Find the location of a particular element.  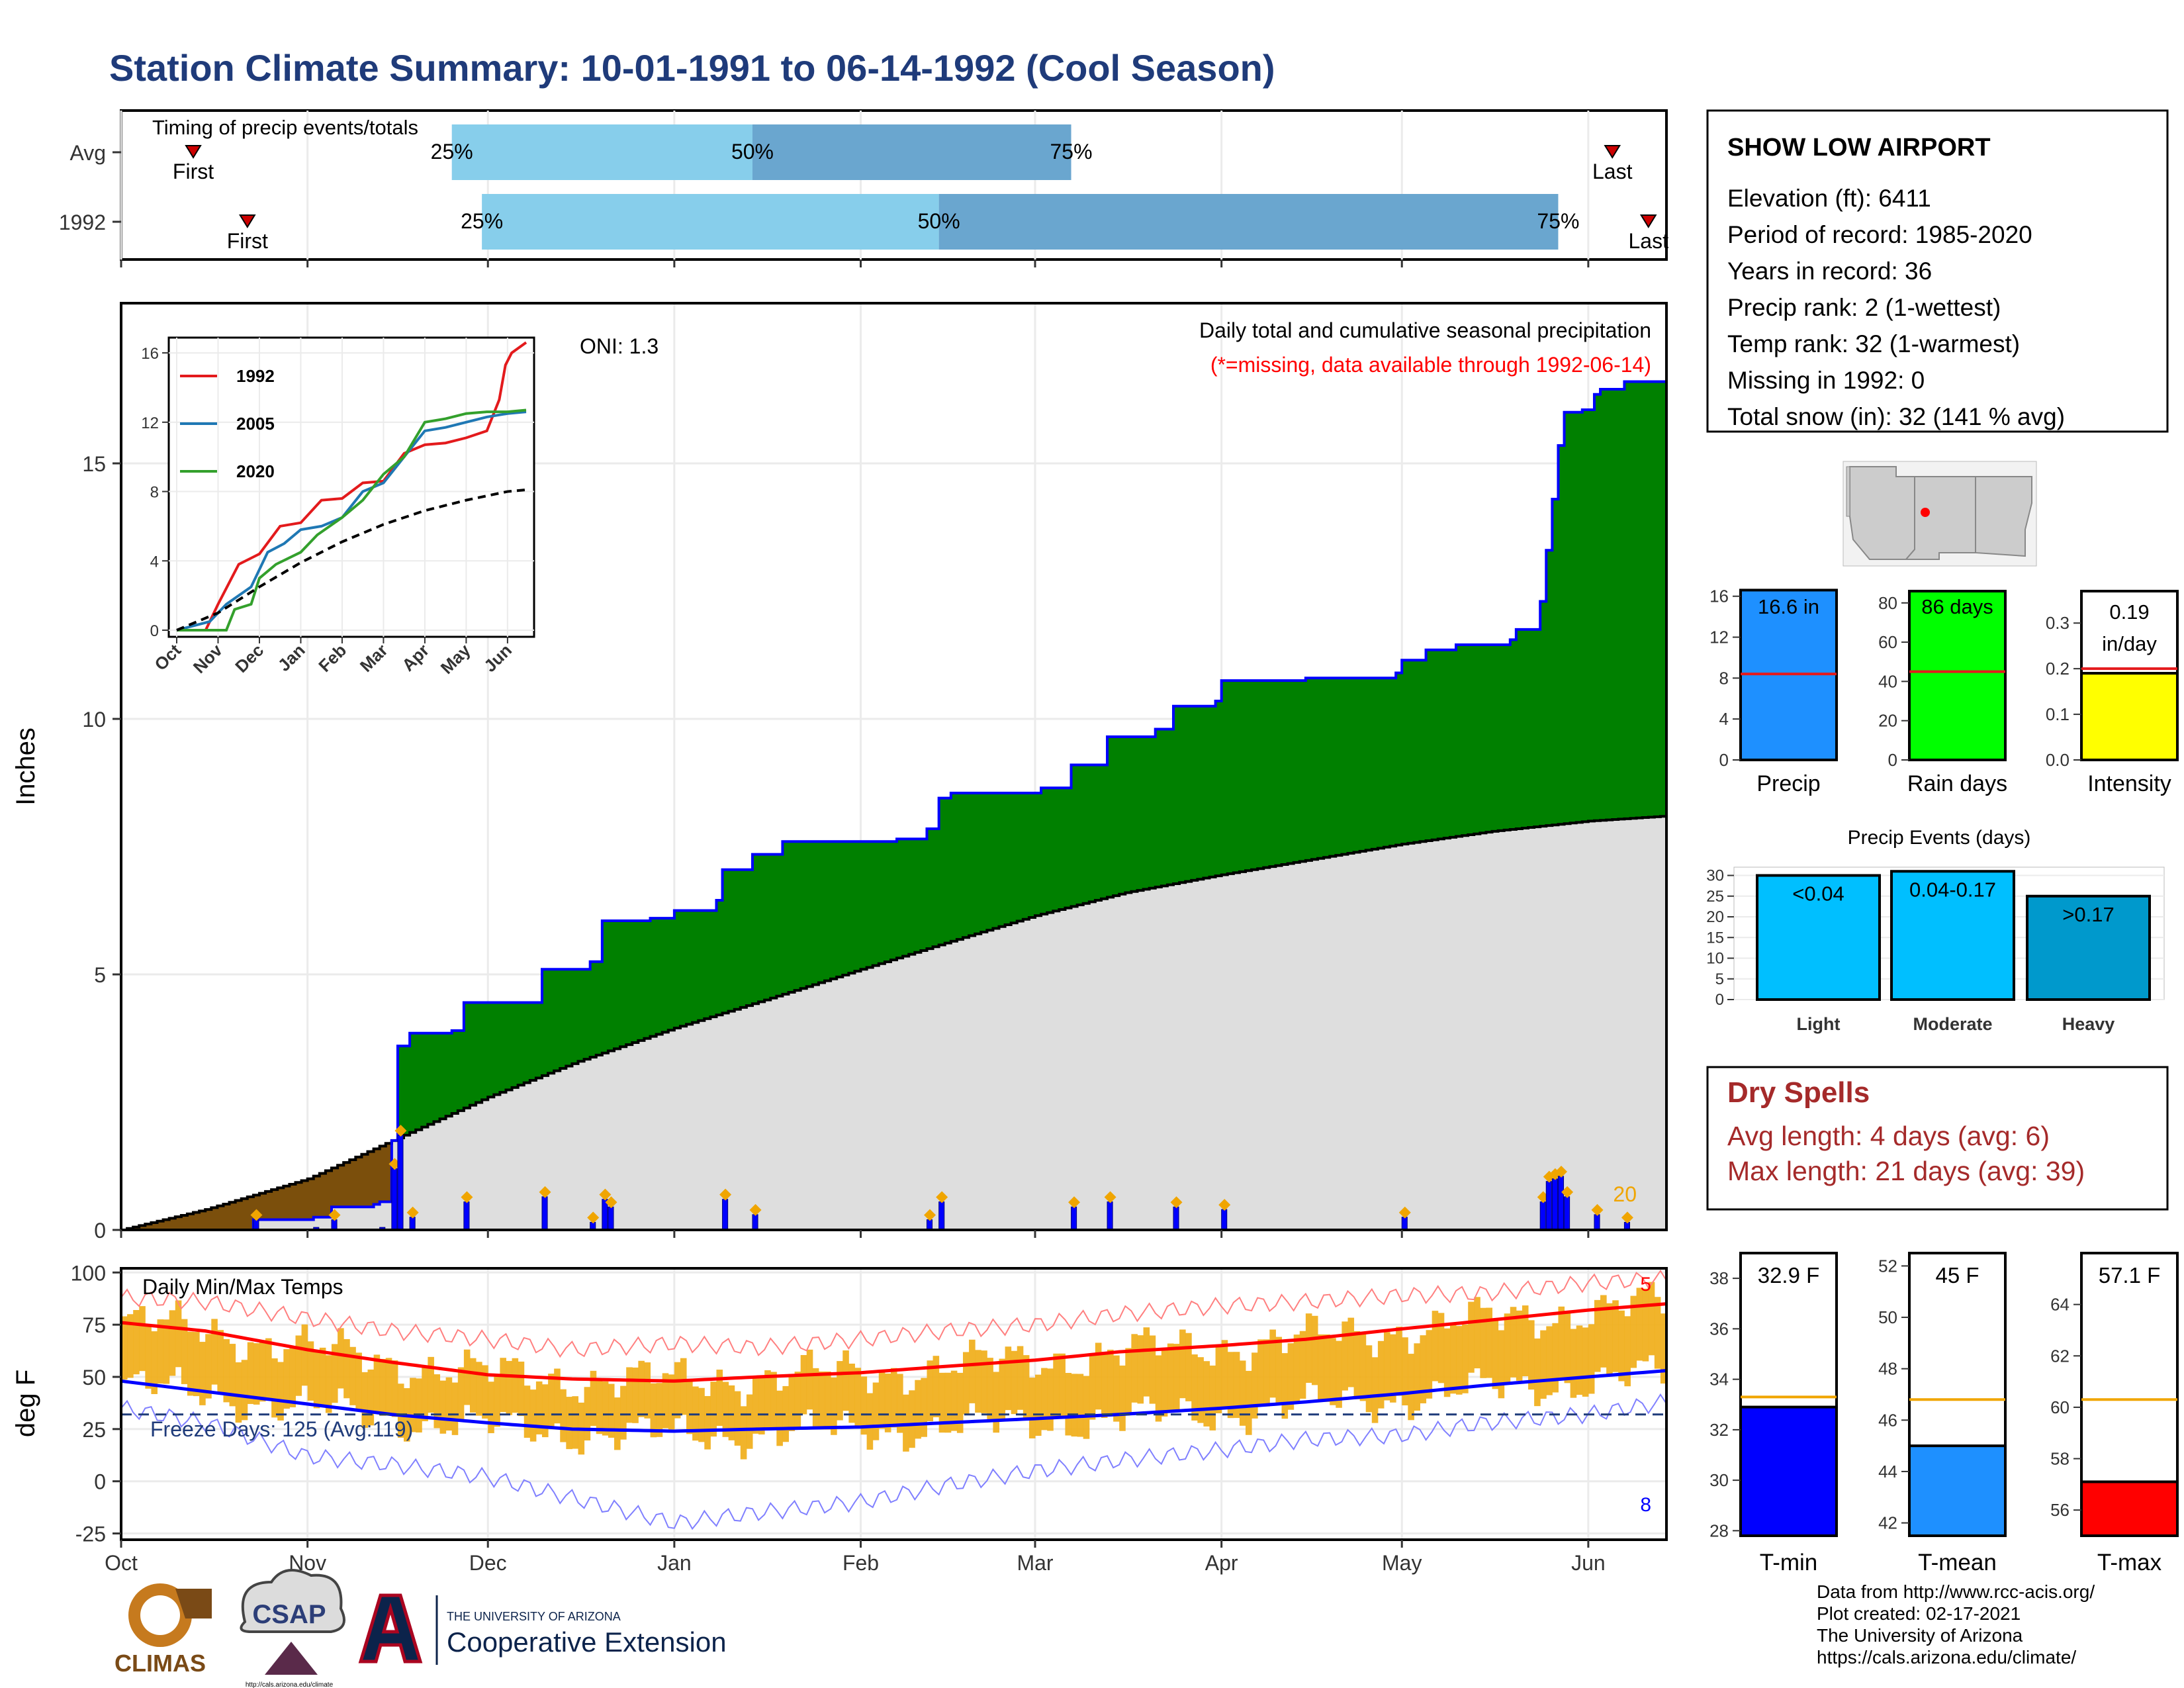

temp-summary-ytick-label: 64 is located at coordinates (2060, 1305).